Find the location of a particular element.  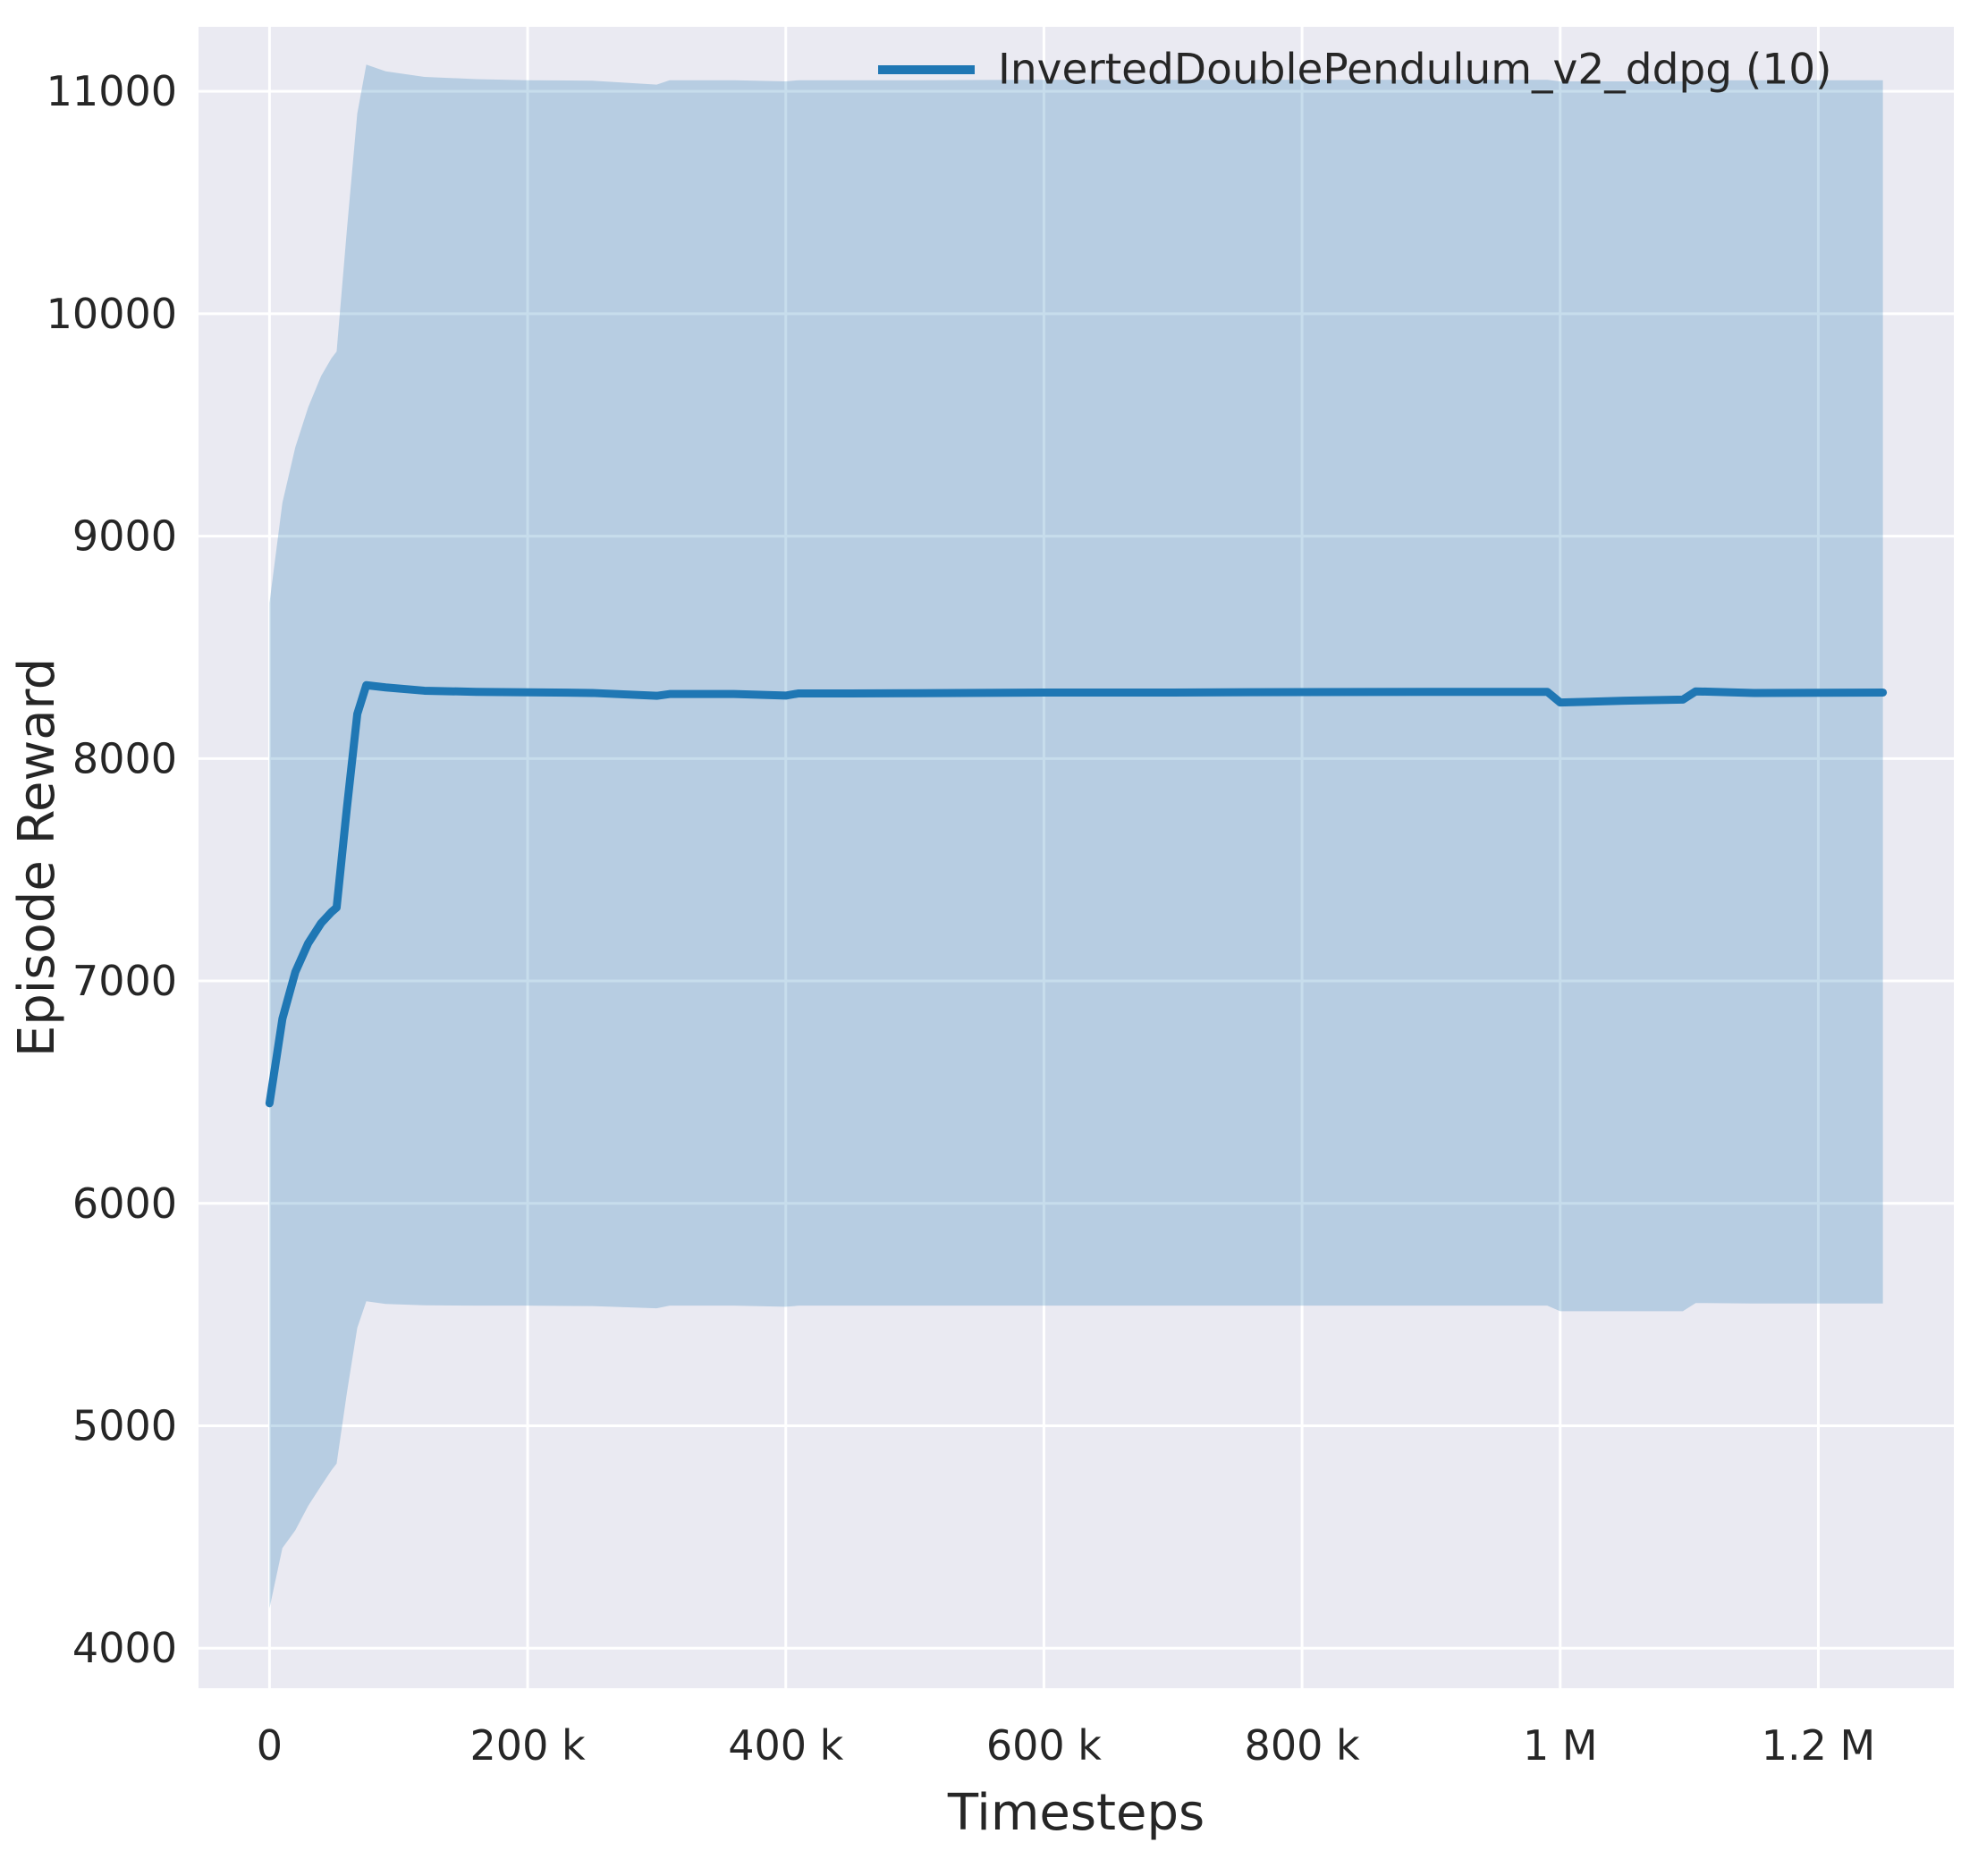

y-tick-label: 11000 is located at coordinates (111, 91).